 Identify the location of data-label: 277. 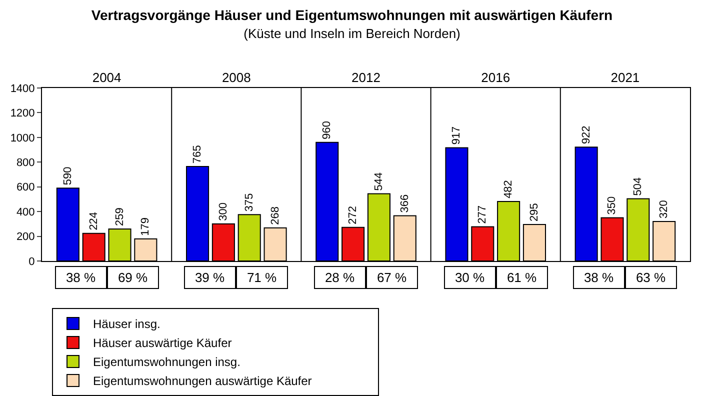
(482, 214).